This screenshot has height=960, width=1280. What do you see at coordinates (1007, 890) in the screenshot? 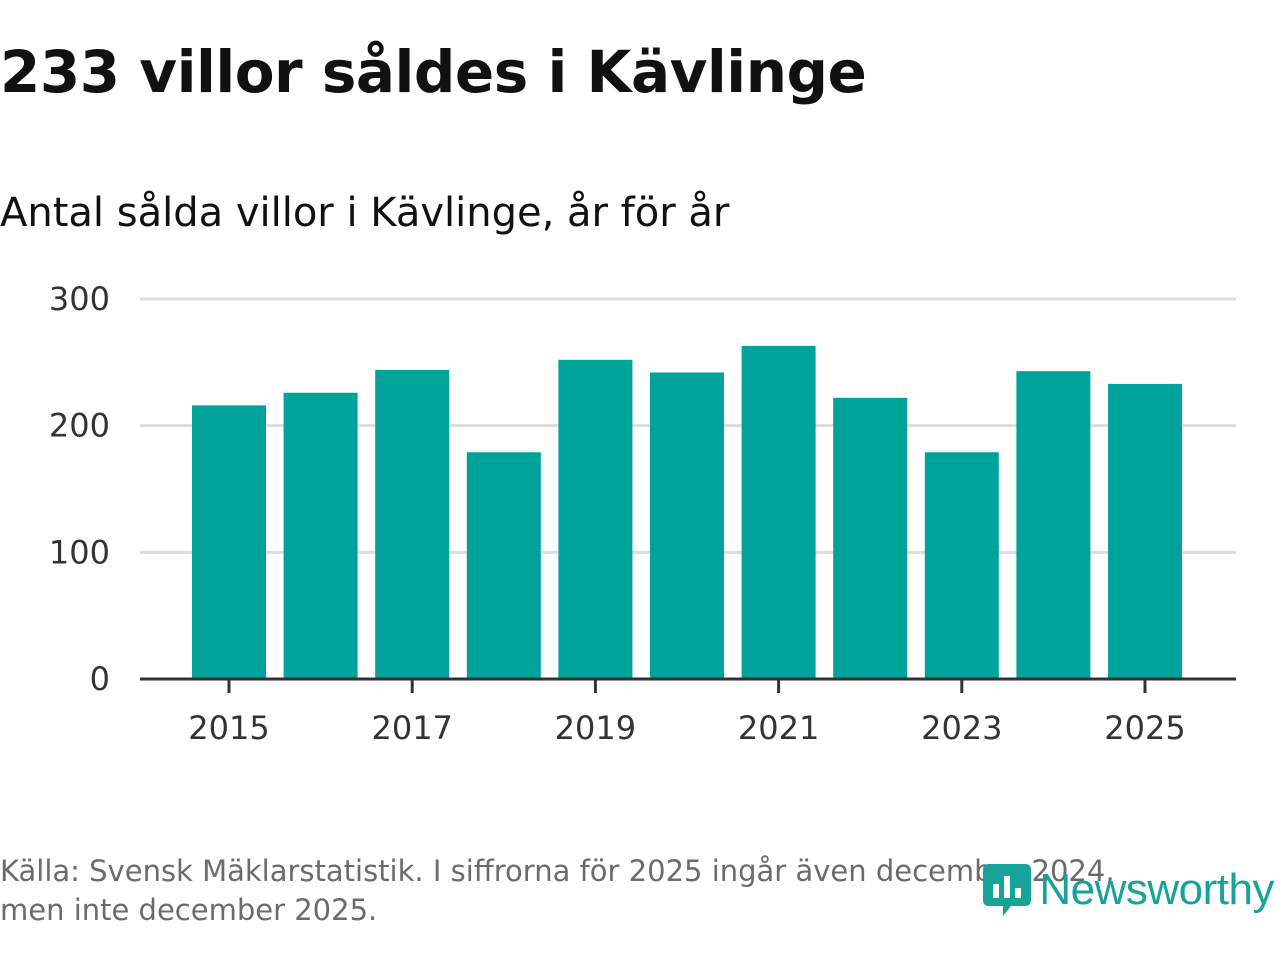
I see `newsworthy-logo-icon` at bounding box center [1007, 890].